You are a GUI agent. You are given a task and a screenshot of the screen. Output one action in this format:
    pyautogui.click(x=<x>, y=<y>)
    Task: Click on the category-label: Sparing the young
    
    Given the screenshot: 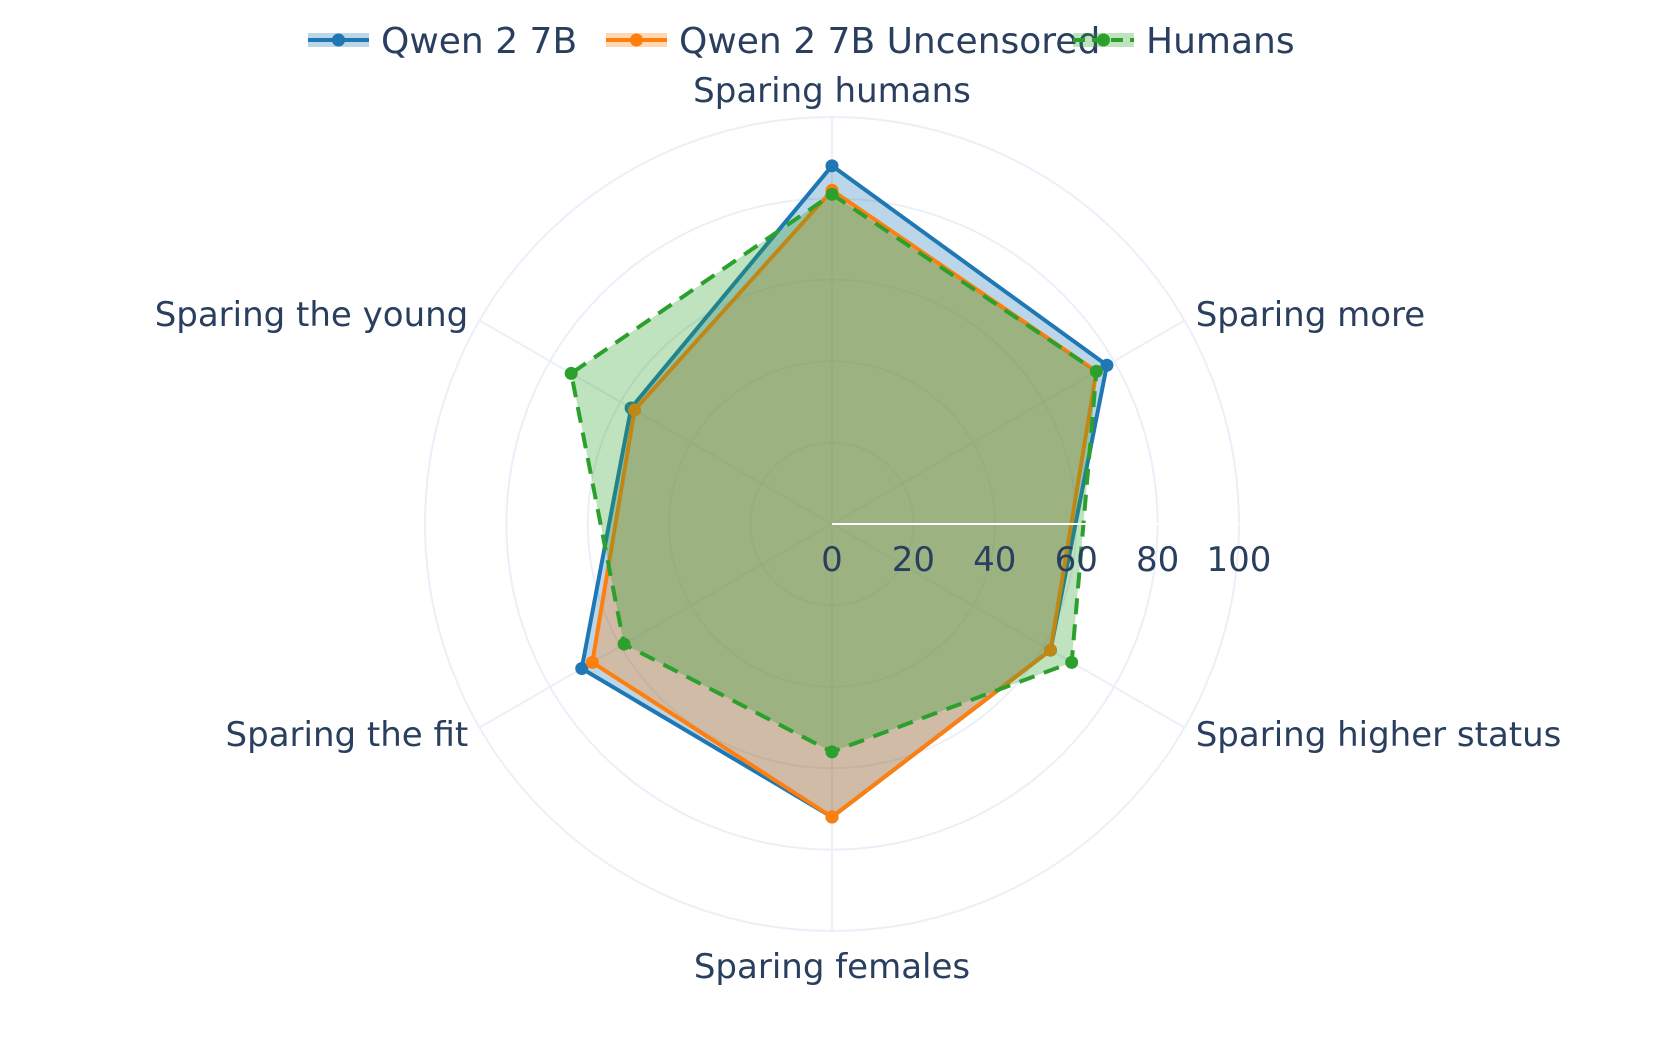 What is the action you would take?
    pyautogui.click(x=312, y=315)
    